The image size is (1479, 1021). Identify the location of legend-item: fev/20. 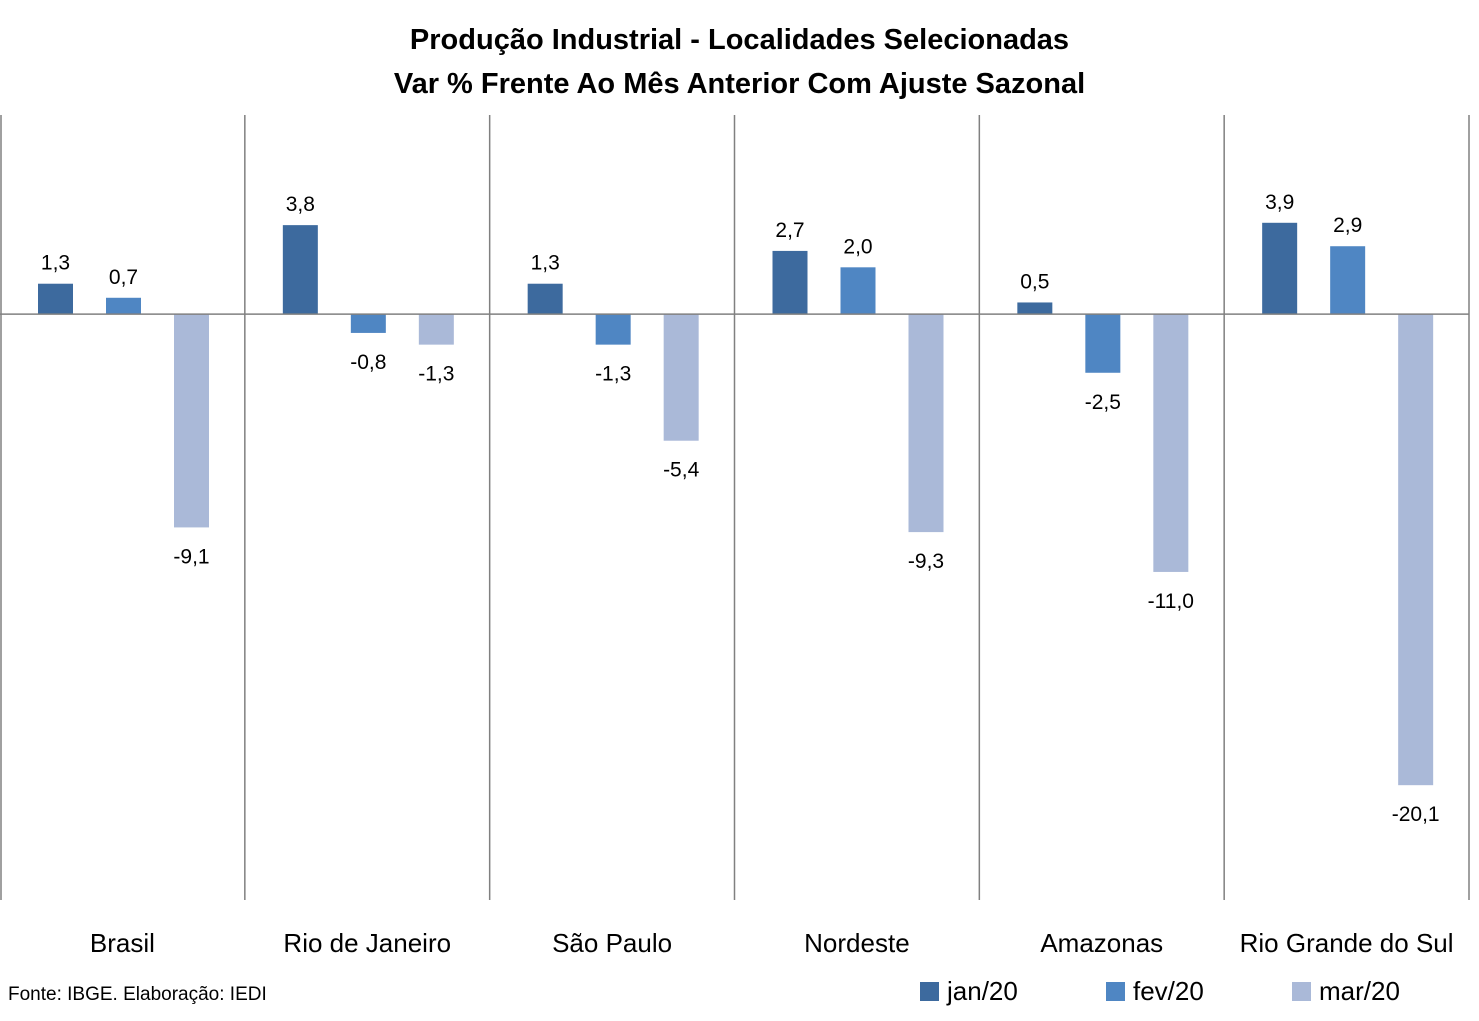
(1199, 991).